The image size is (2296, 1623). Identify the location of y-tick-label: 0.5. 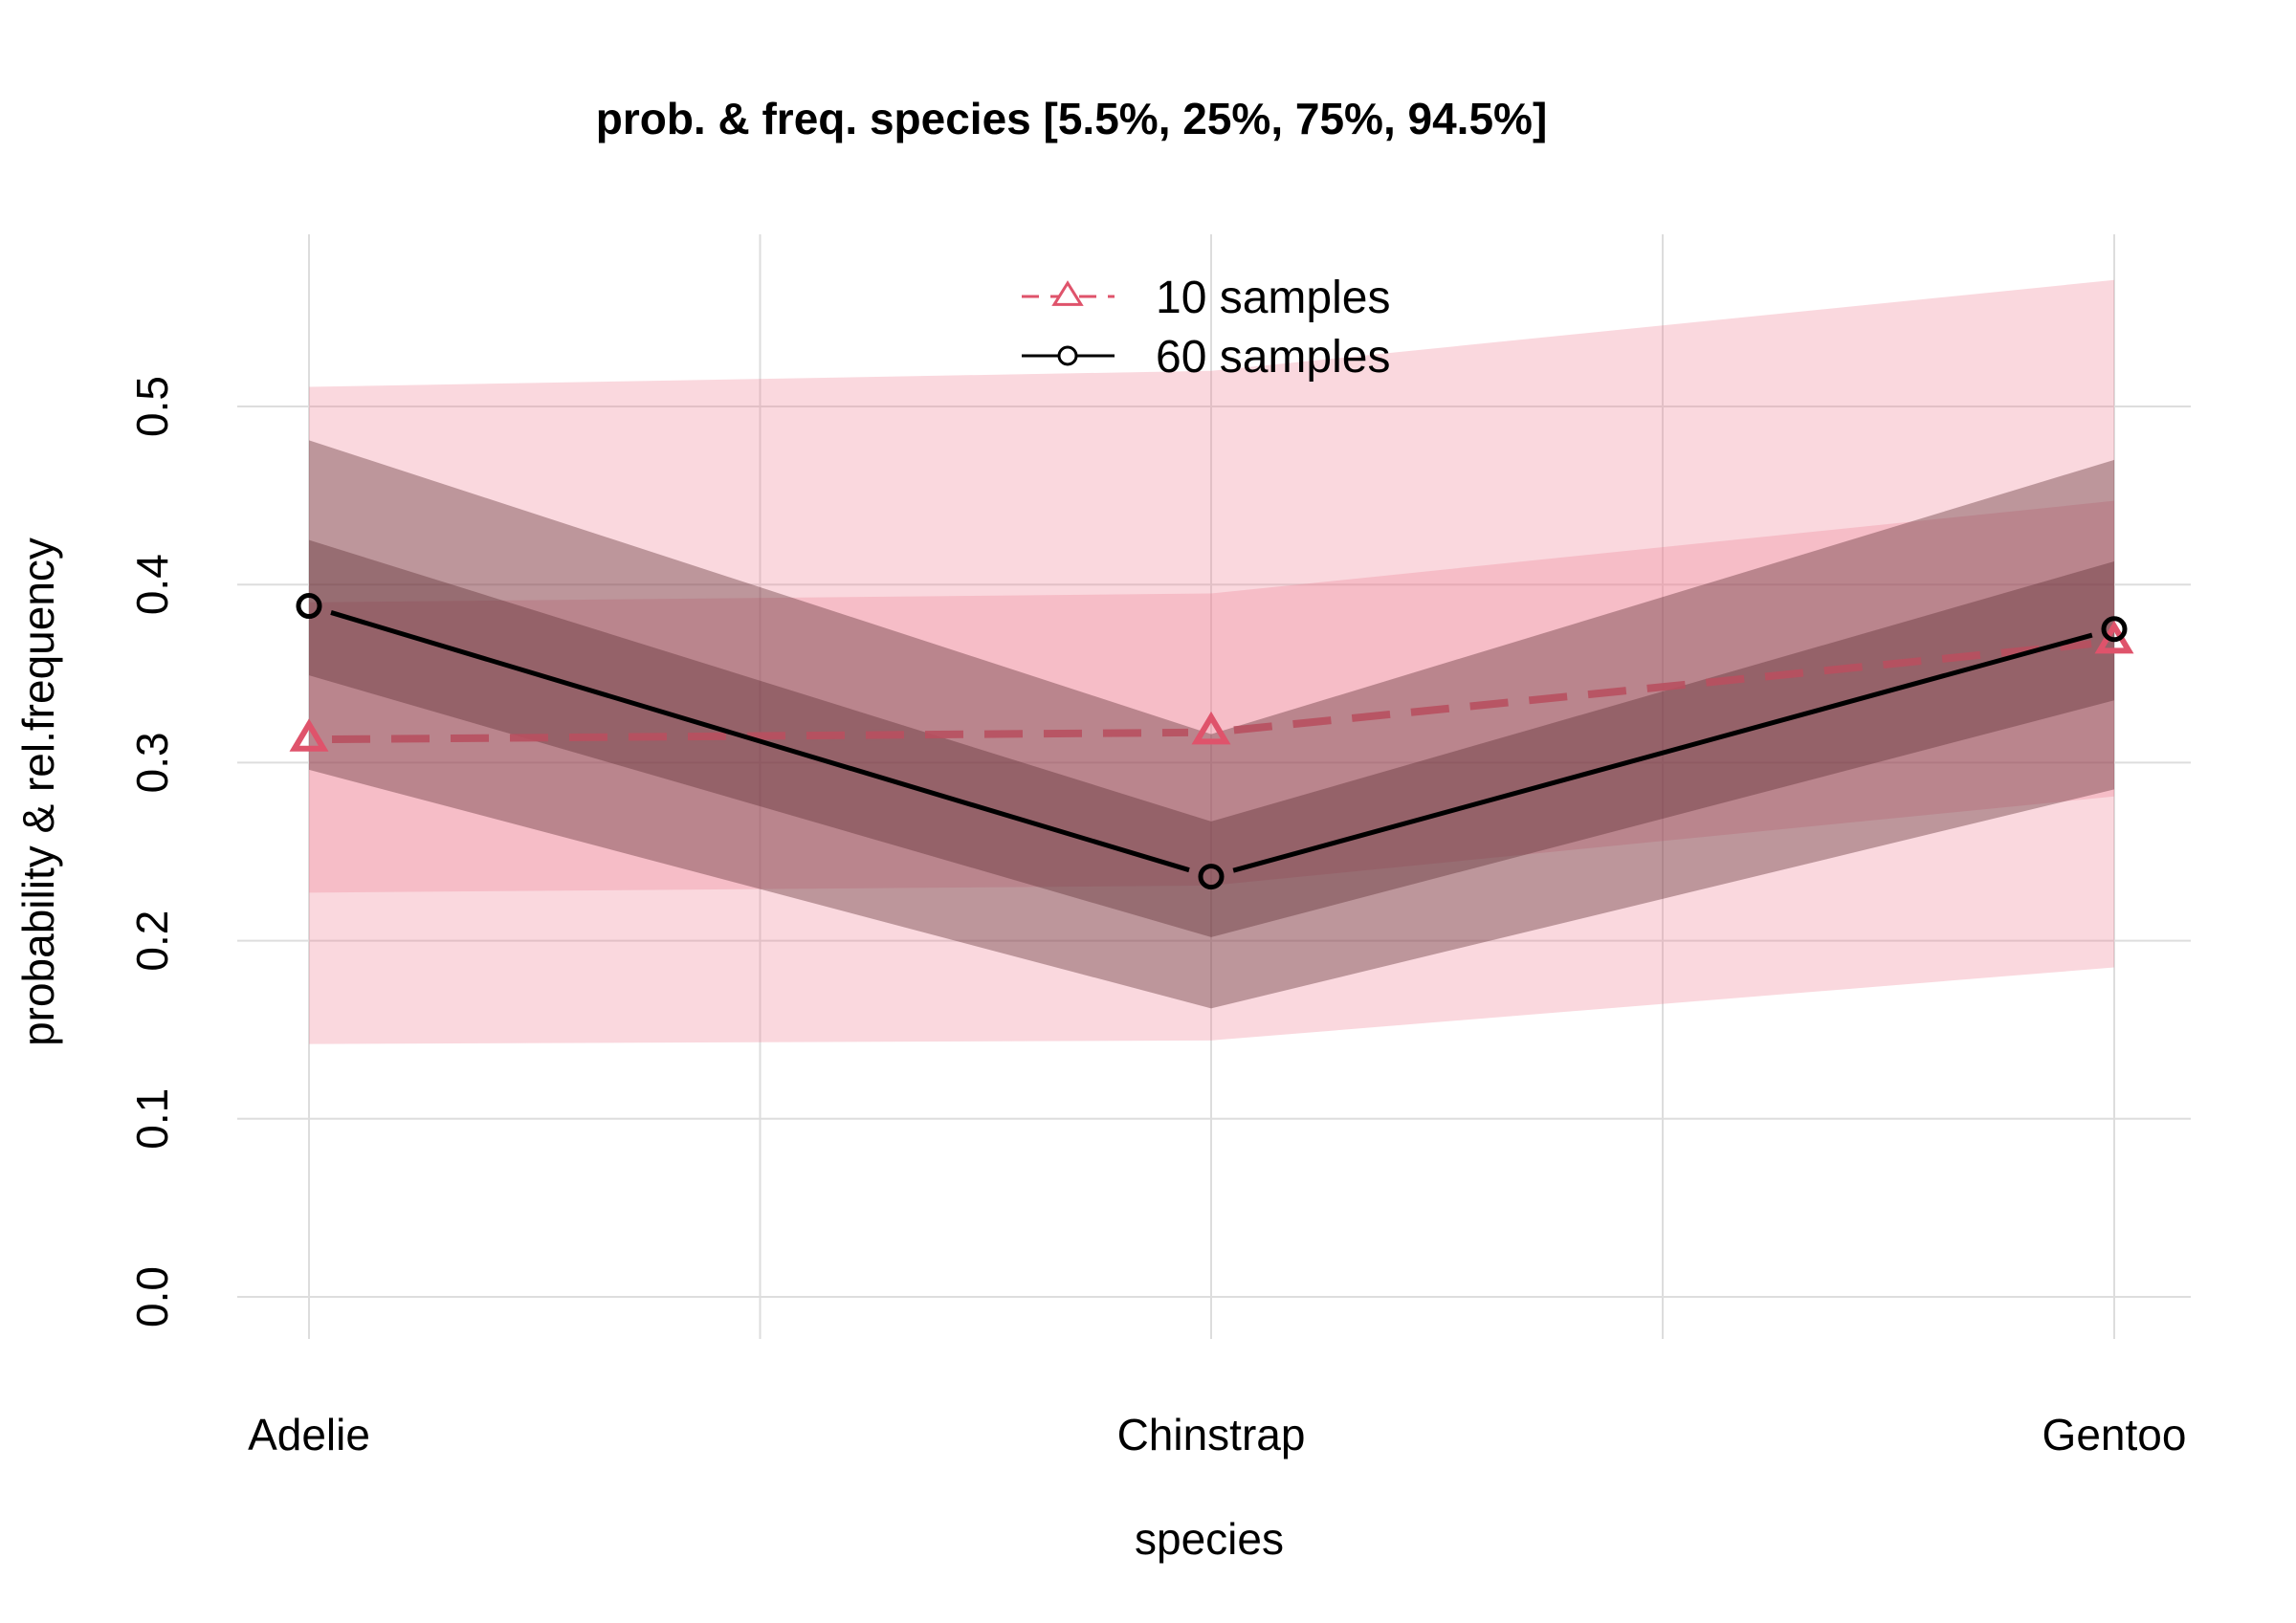
(152, 406).